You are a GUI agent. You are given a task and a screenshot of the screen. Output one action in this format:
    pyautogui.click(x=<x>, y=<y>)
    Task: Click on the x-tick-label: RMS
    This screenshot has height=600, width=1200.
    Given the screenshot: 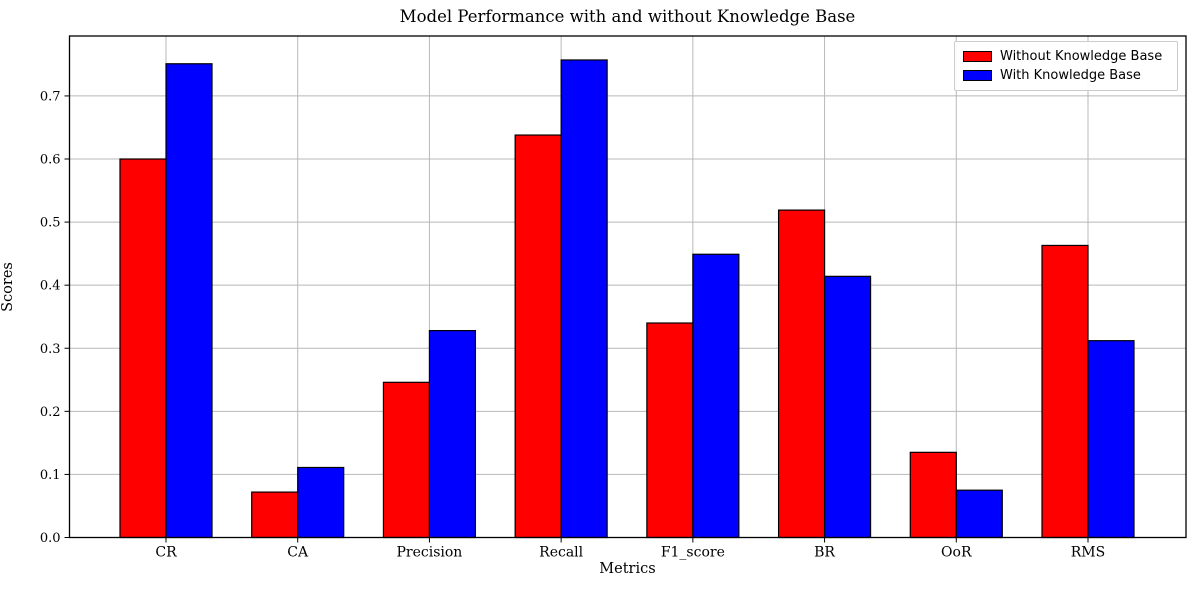 What is the action you would take?
    pyautogui.click(x=1088, y=553)
    